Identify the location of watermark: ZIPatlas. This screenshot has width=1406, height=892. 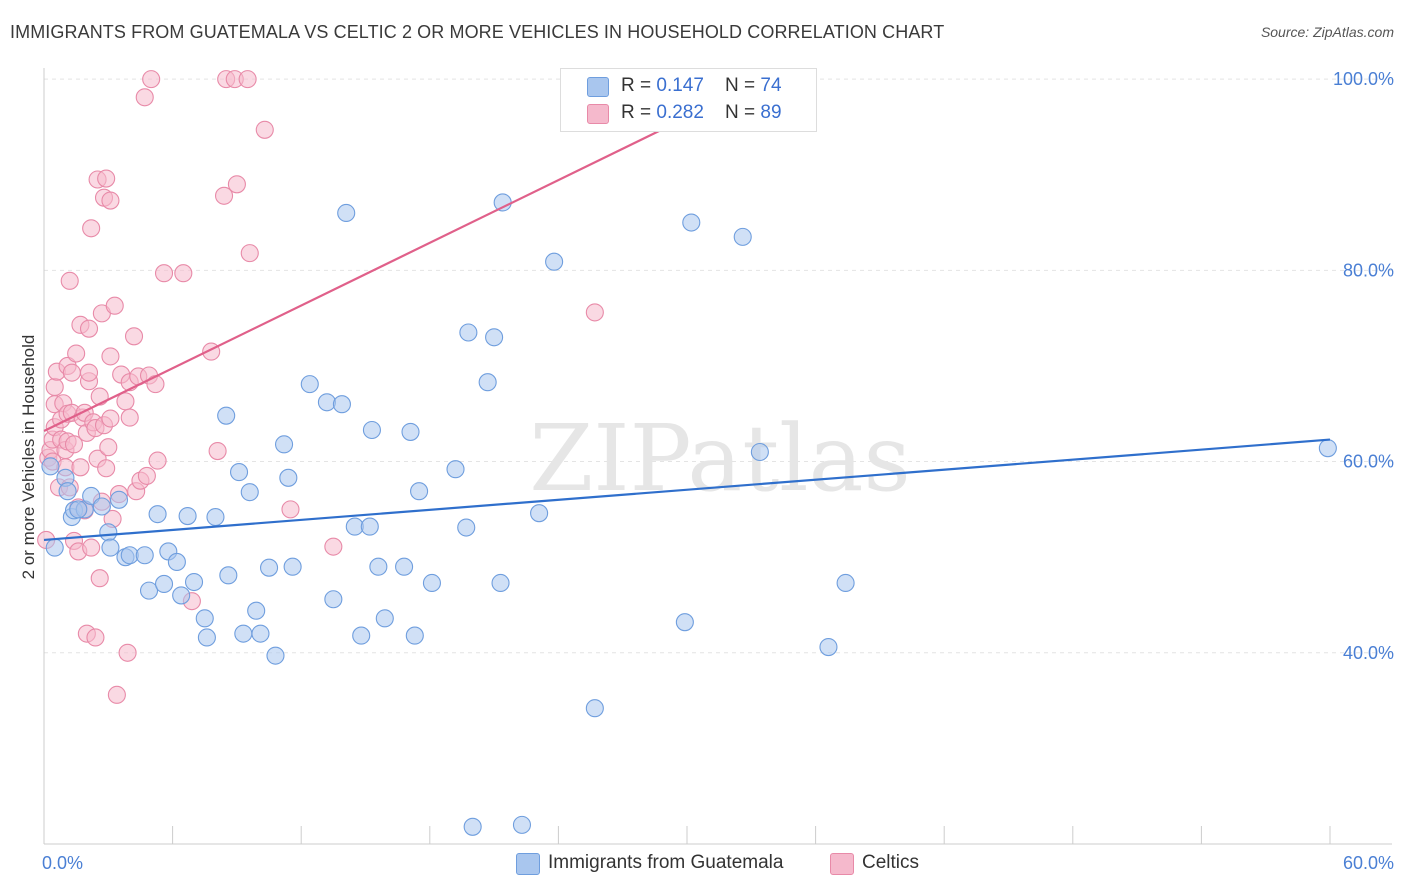
(719, 458).